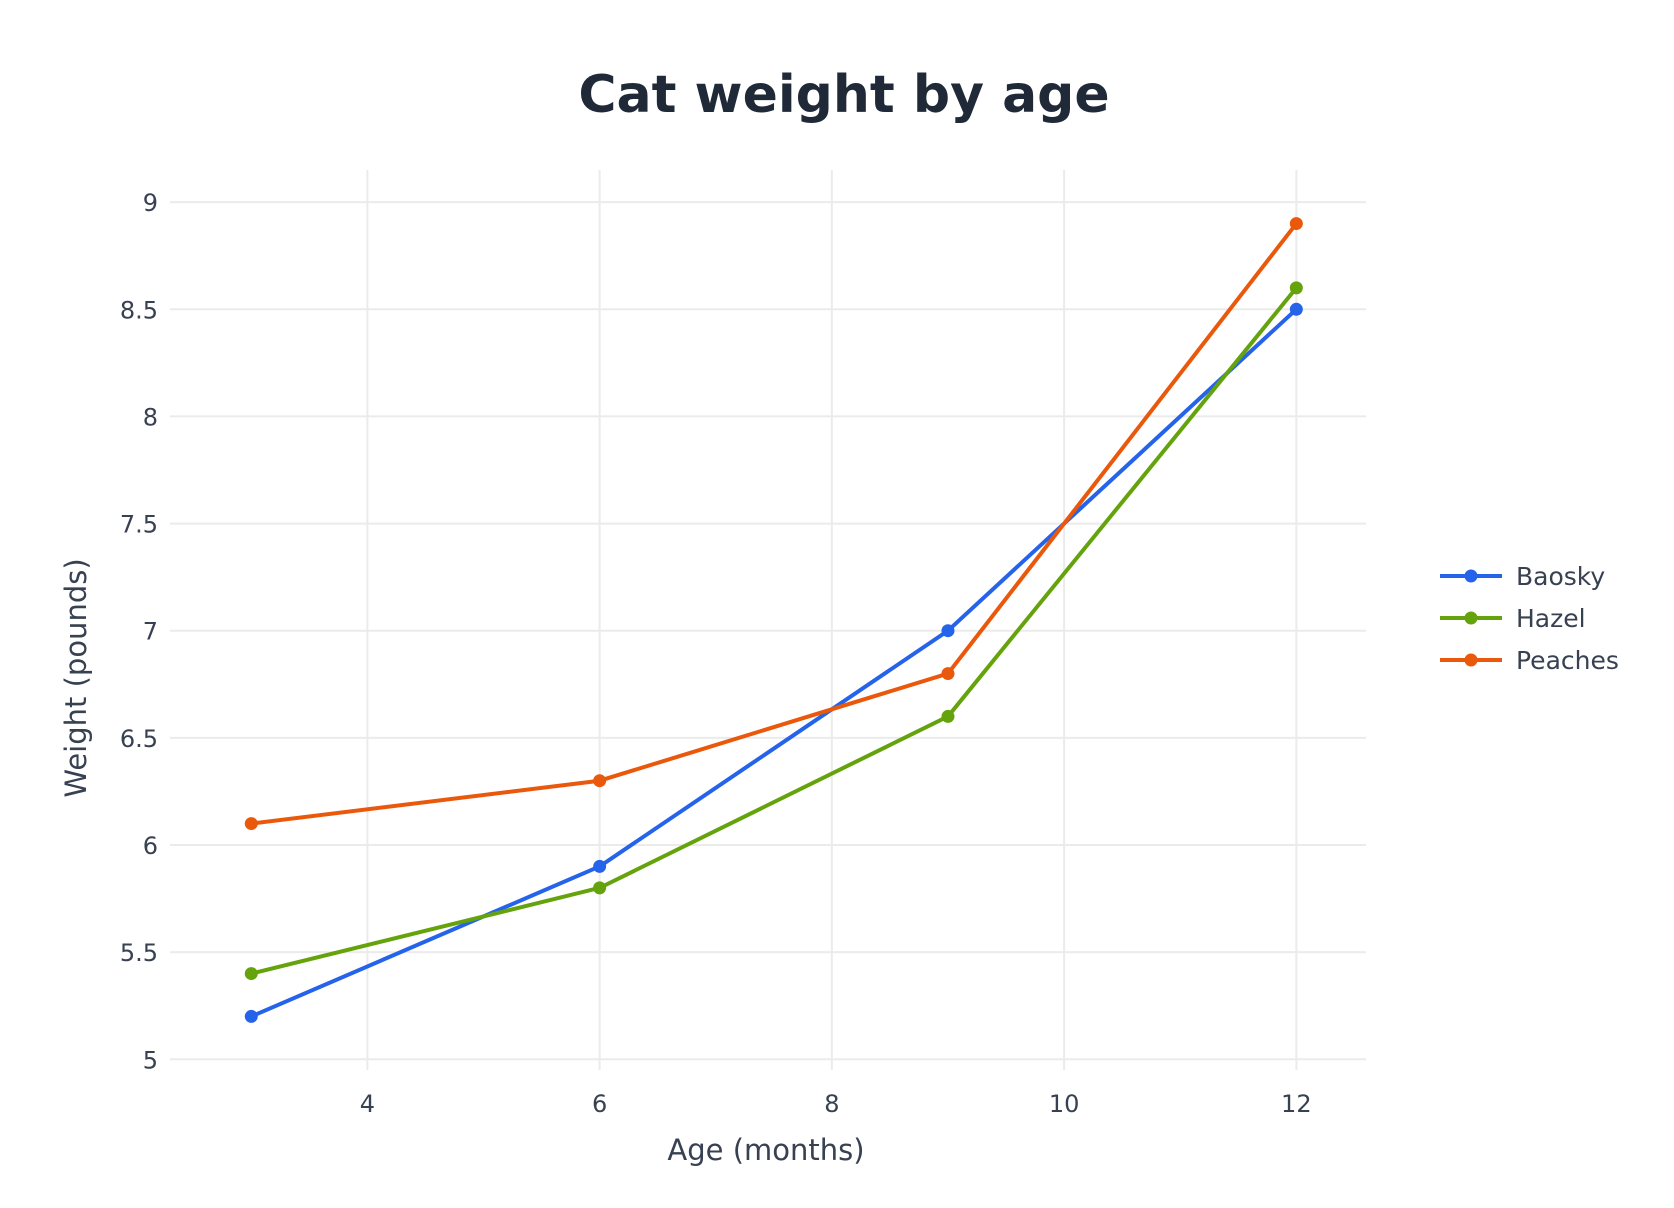 The image size is (1674, 1208). I want to click on legend-item-peaches: Peaches, so click(1529, 660).